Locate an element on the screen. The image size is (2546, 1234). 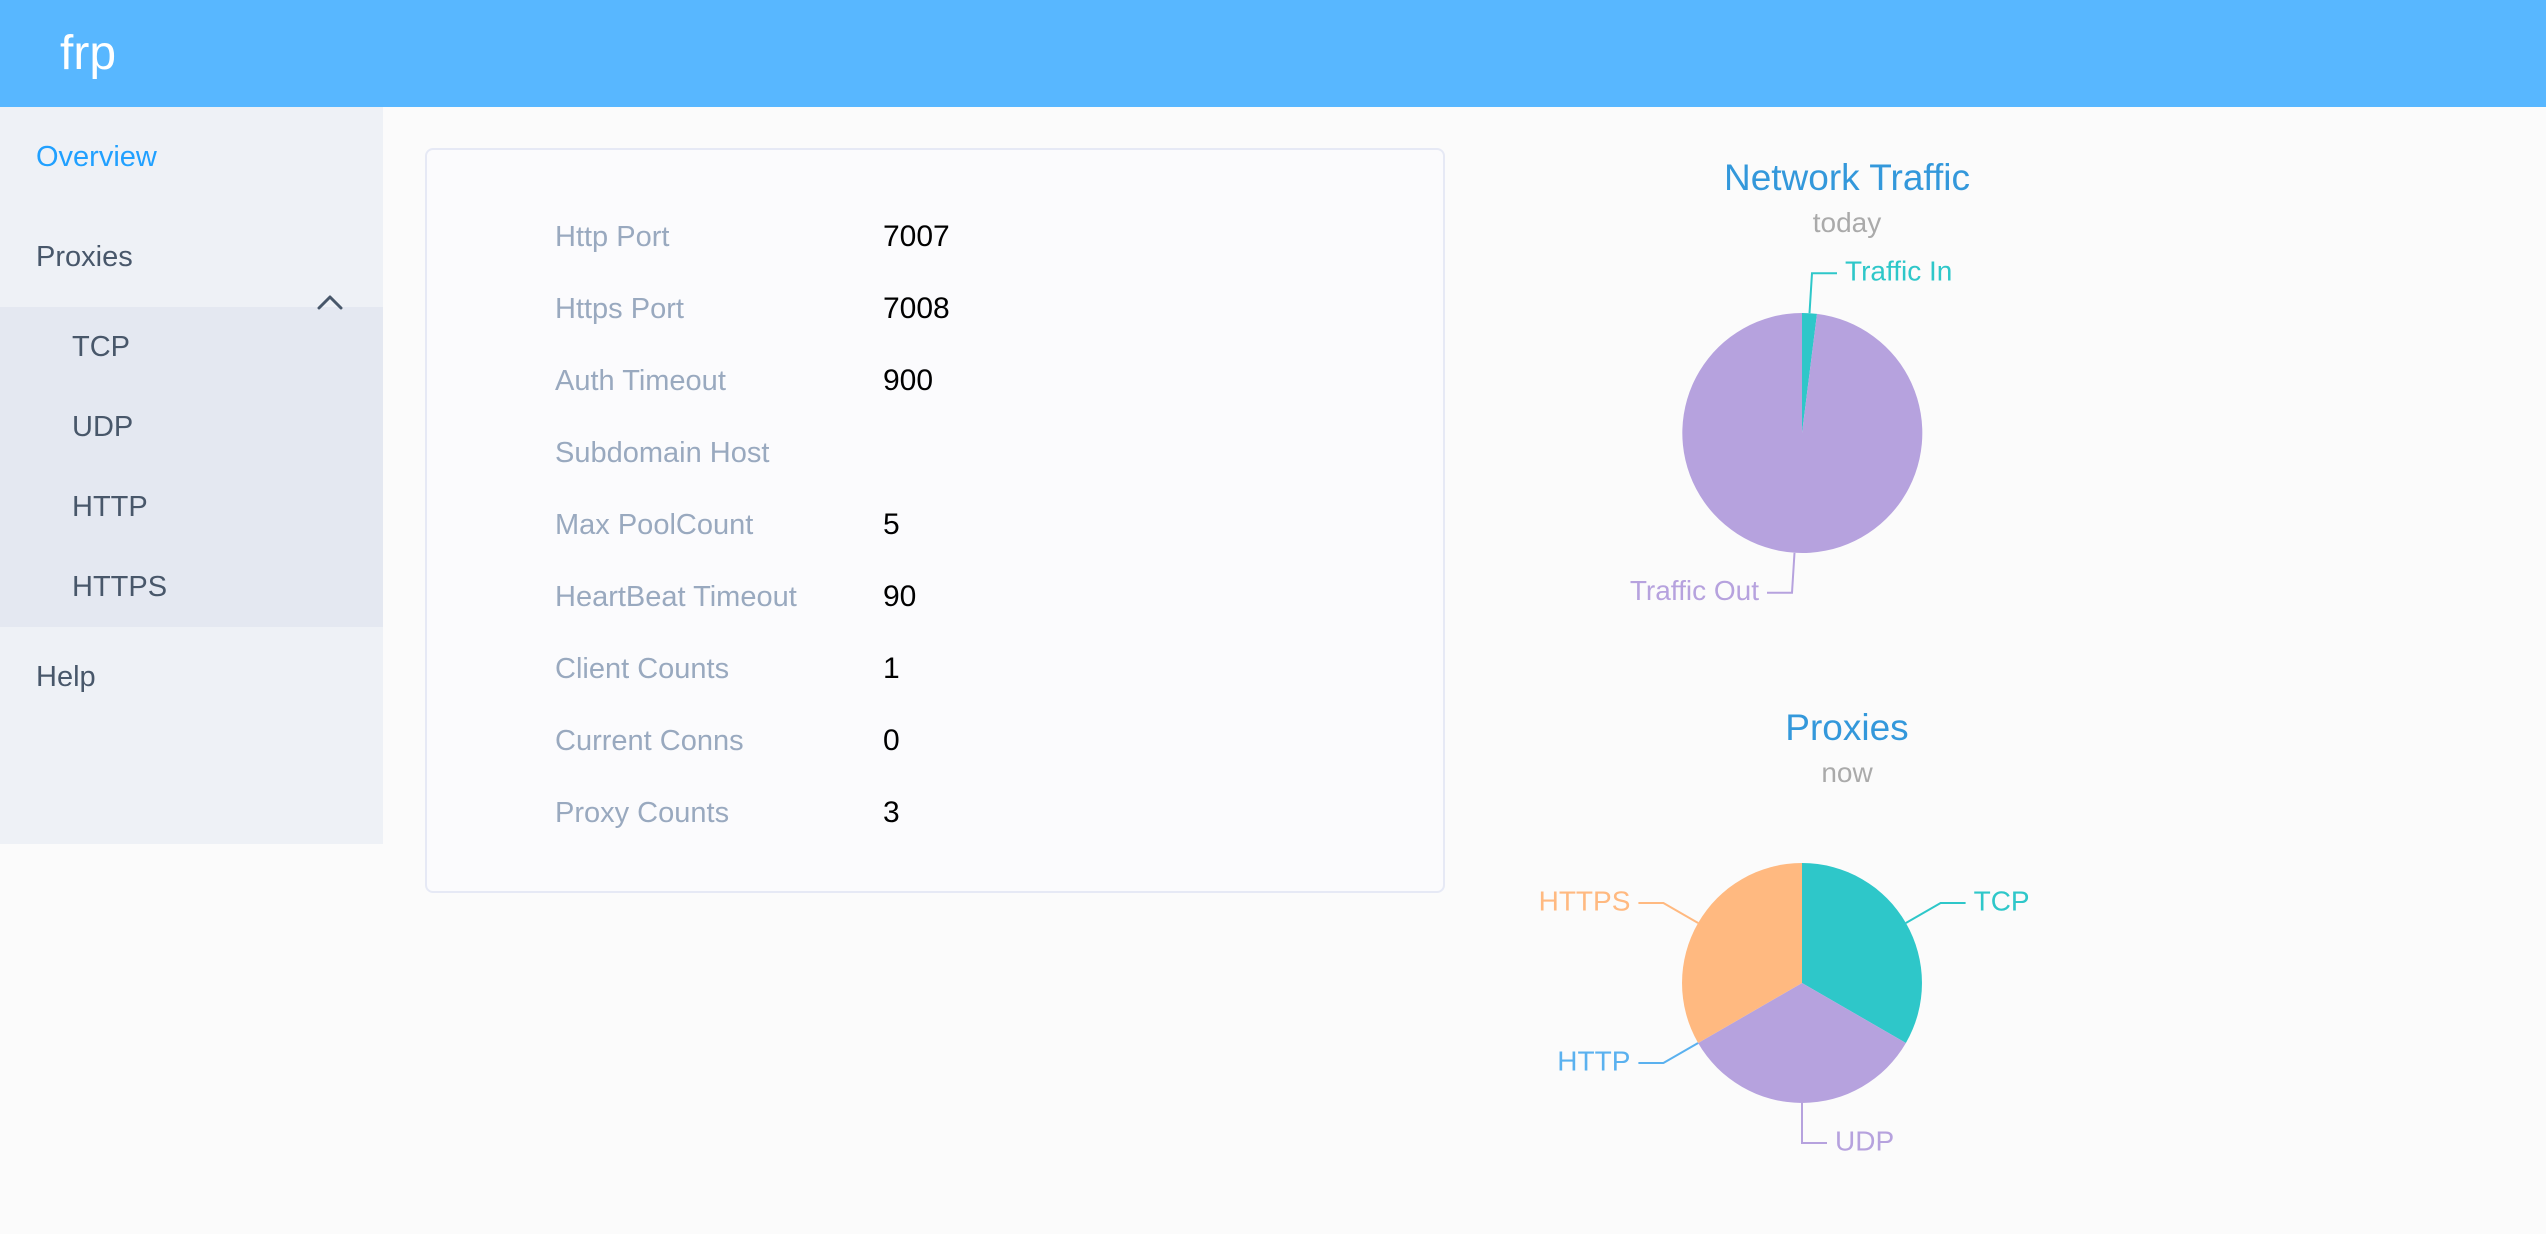
config-row-client-counts: Client Counts 1 is located at coordinates (935, 669).